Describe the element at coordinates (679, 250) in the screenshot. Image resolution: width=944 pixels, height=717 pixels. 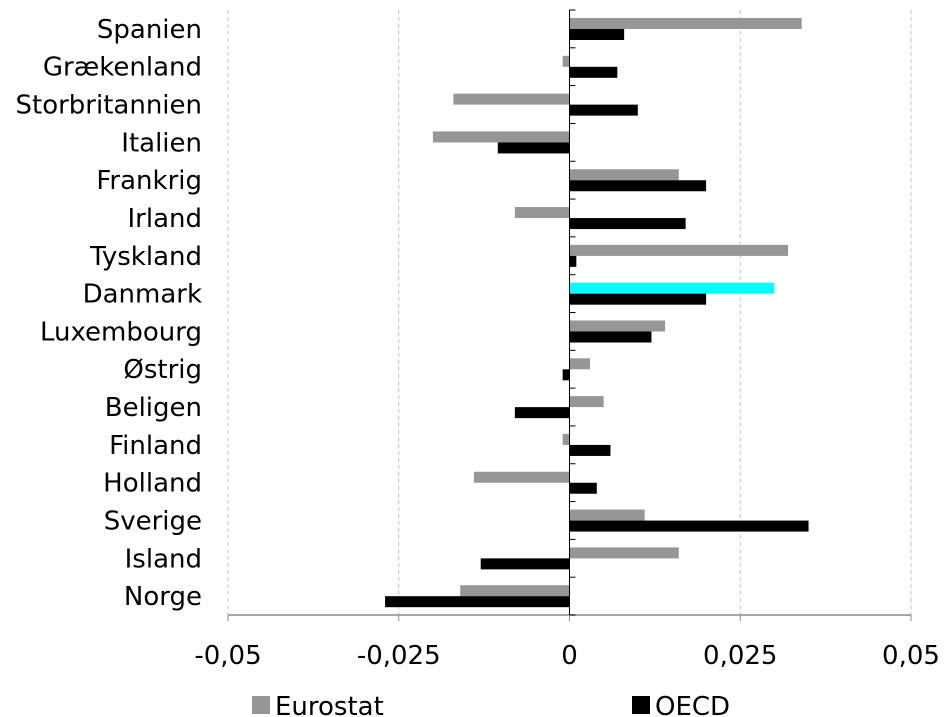
I see `bar-eurostat-tyskland` at that location.